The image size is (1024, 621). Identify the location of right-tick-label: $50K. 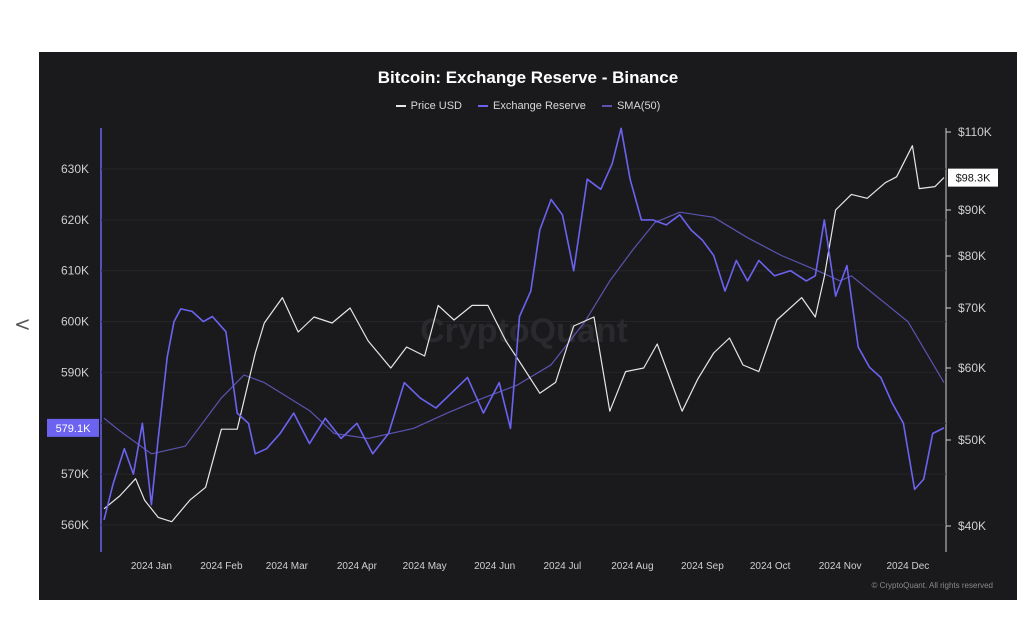
(972, 440).